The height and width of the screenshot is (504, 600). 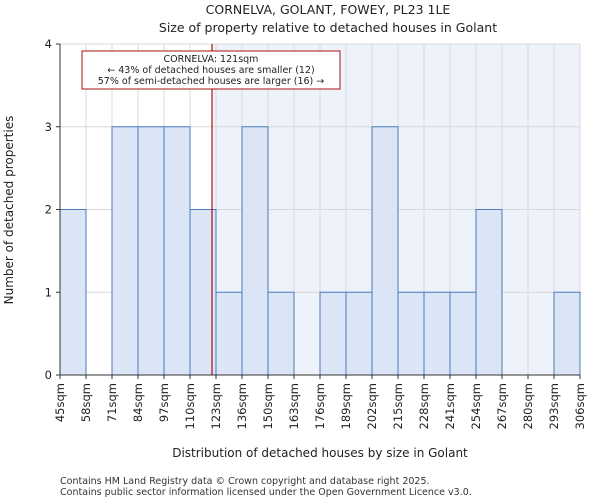 What do you see at coordinates (554, 406) in the screenshot?
I see `x-tick-label: 293sqm` at bounding box center [554, 406].